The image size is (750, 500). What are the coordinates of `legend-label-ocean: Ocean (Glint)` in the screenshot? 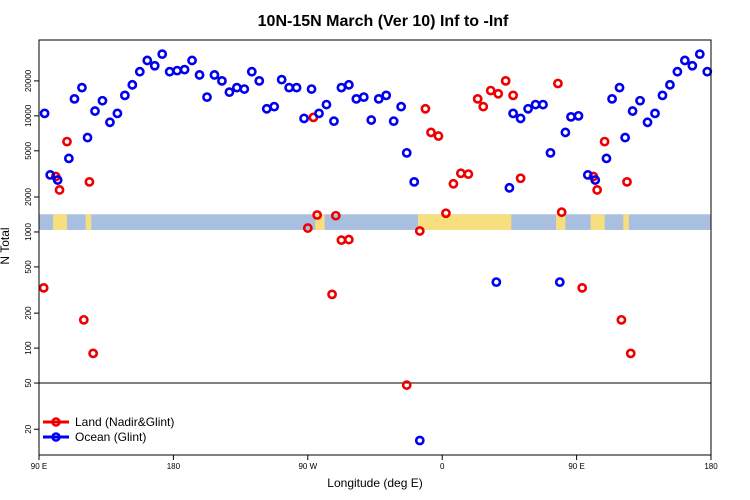 It's located at (110, 437).